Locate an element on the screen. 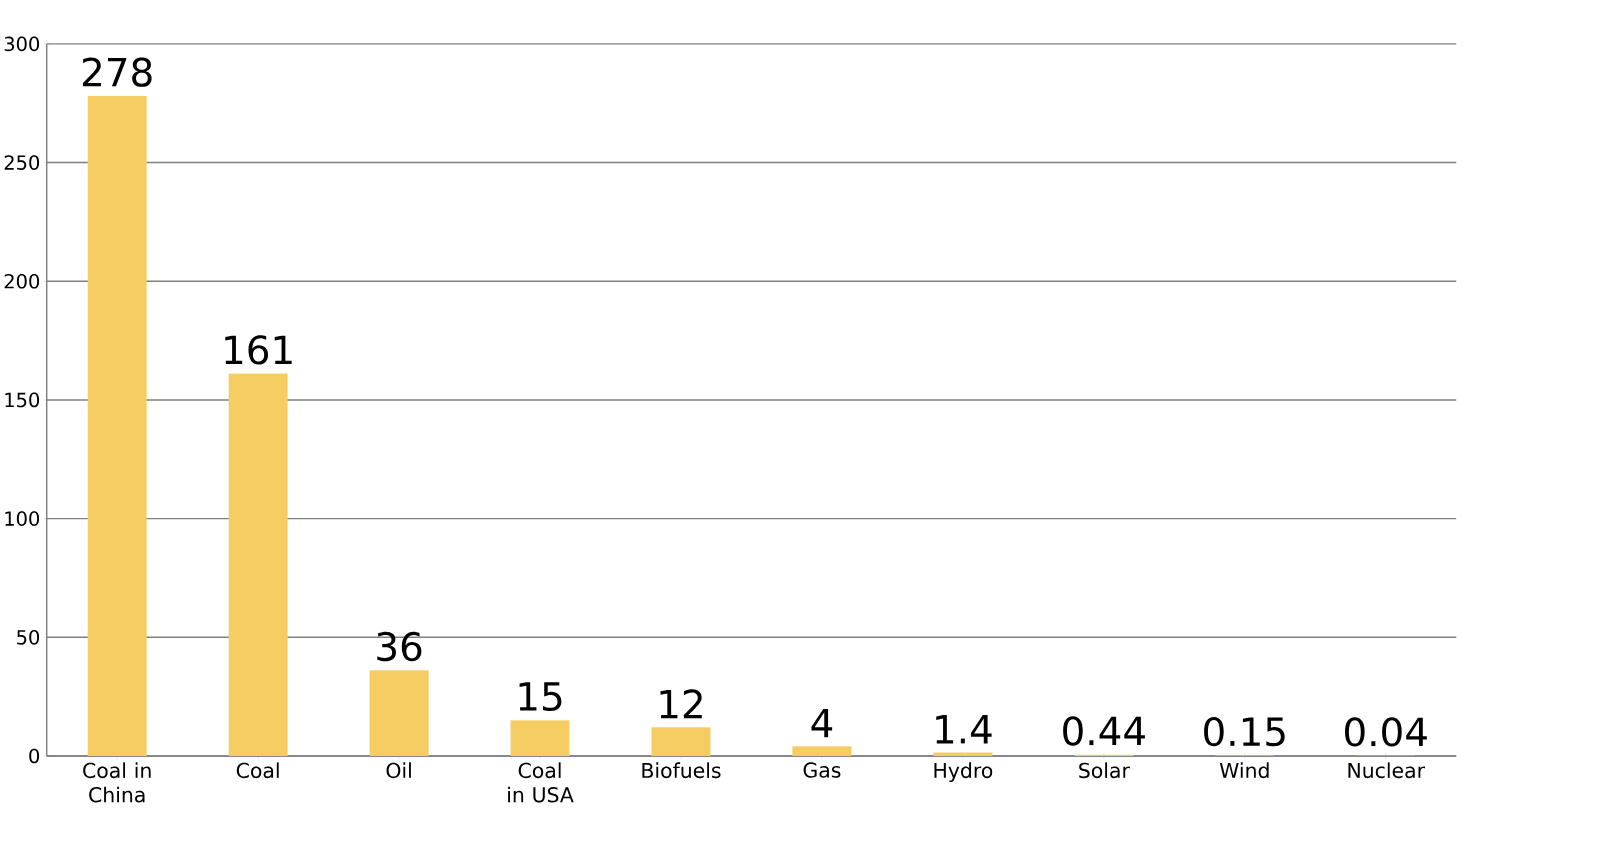  x-tick-label: Coal is located at coordinates (257, 770).